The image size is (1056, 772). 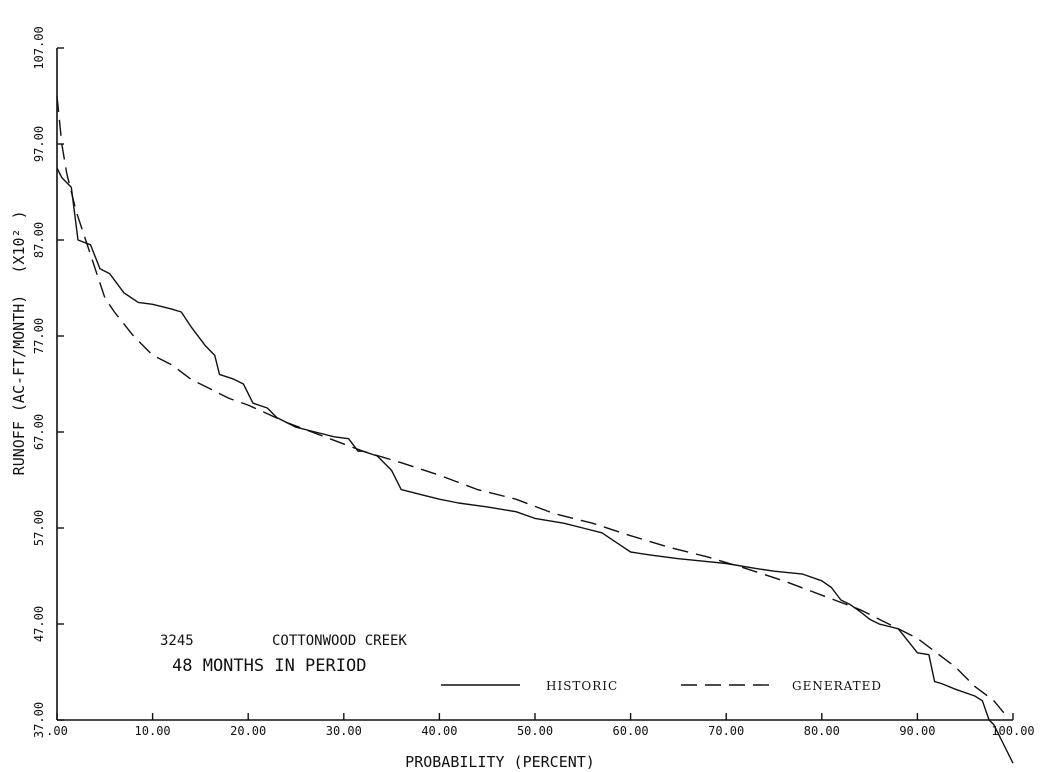 What do you see at coordinates (39, 47) in the screenshot?
I see `y-tick-label: 107.00` at bounding box center [39, 47].